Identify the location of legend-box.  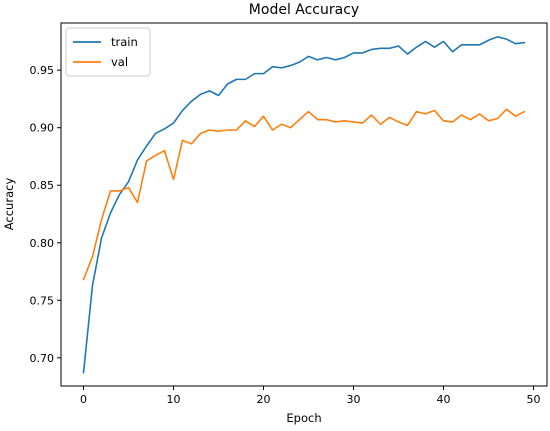
(108, 52).